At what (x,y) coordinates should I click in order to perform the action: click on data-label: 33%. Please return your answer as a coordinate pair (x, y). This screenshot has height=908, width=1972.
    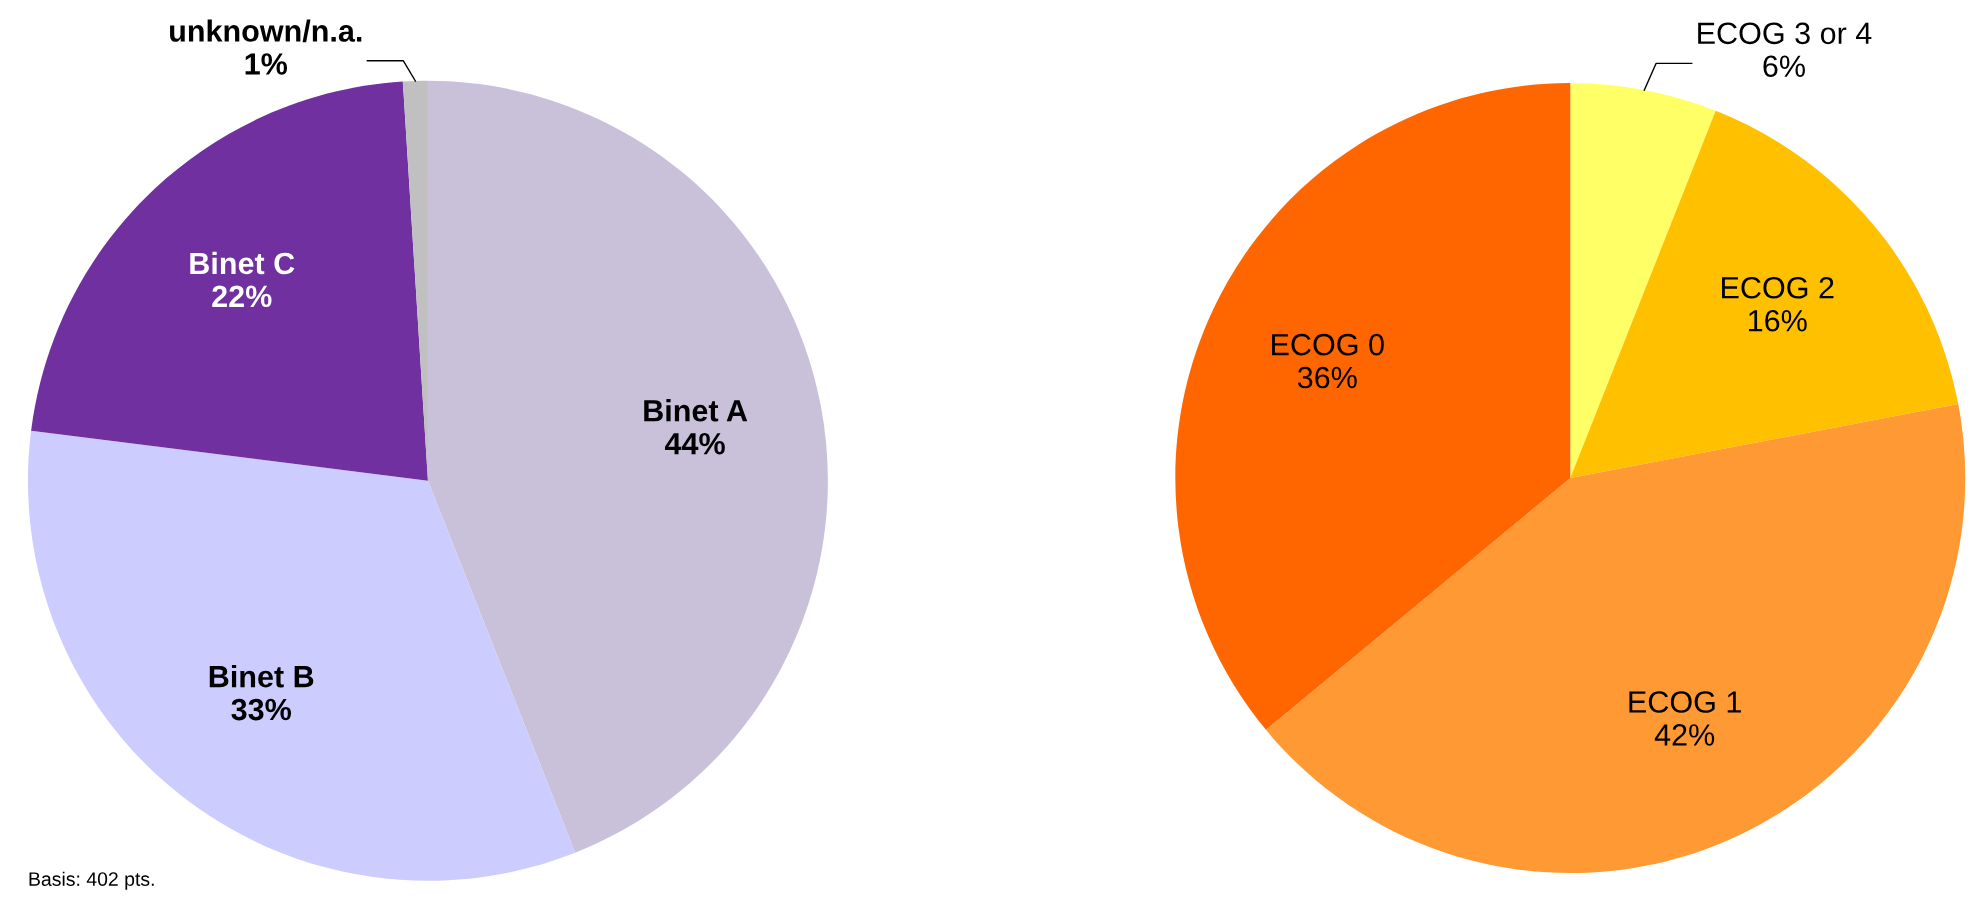
    Looking at the image, I should click on (261, 709).